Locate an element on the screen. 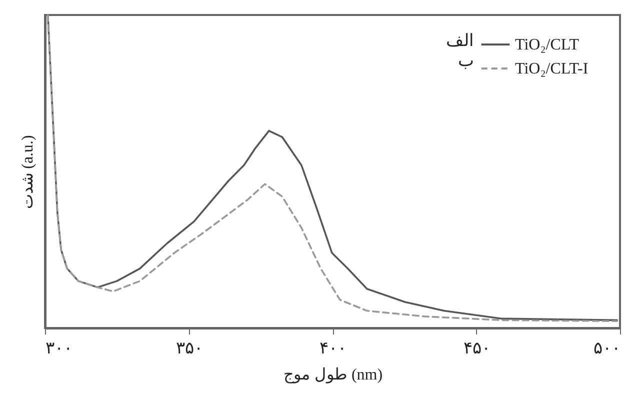 Image resolution: width=635 pixels, height=405 pixels. legend-label: TiO₂/CLT-I is located at coordinates (551, 69).